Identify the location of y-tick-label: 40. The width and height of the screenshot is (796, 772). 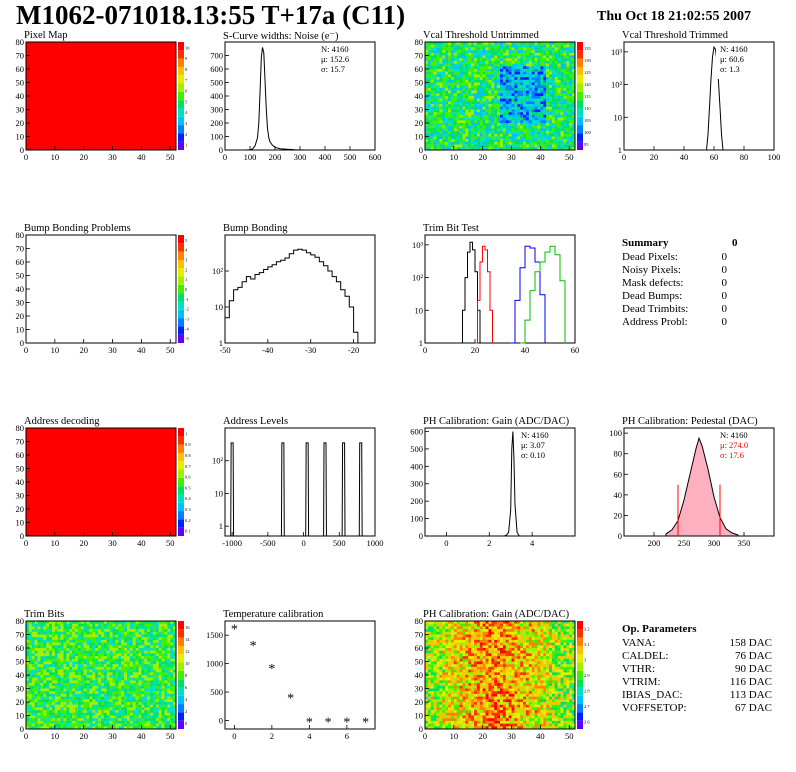
(419, 96).